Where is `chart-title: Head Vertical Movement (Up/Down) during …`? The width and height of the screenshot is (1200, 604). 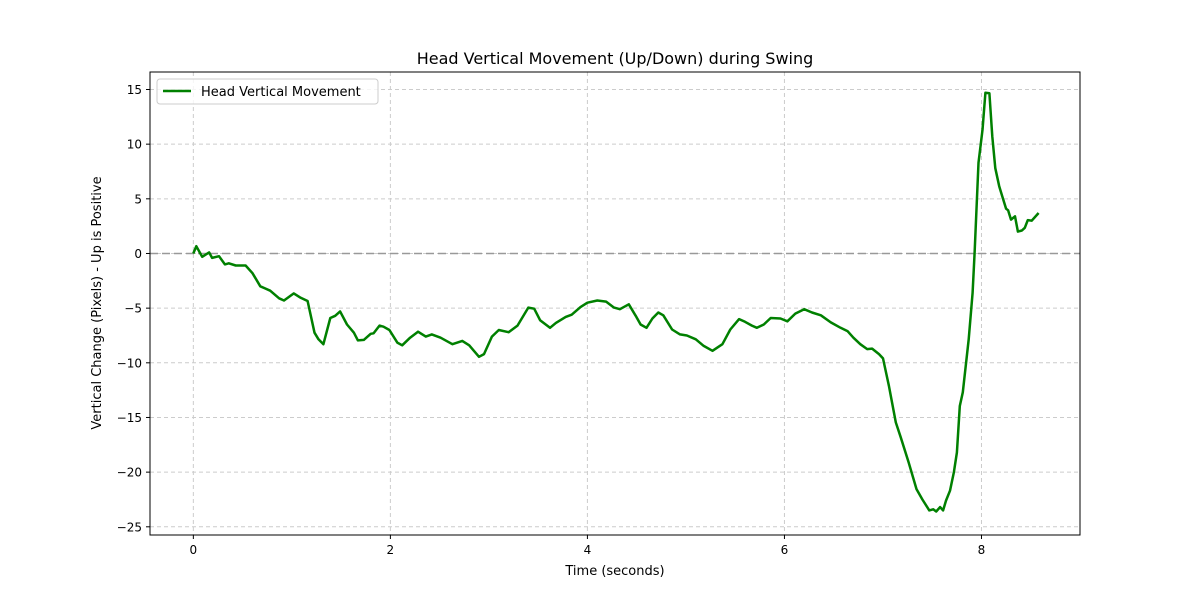 chart-title: Head Vertical Movement (Up/Down) during … is located at coordinates (615, 58).